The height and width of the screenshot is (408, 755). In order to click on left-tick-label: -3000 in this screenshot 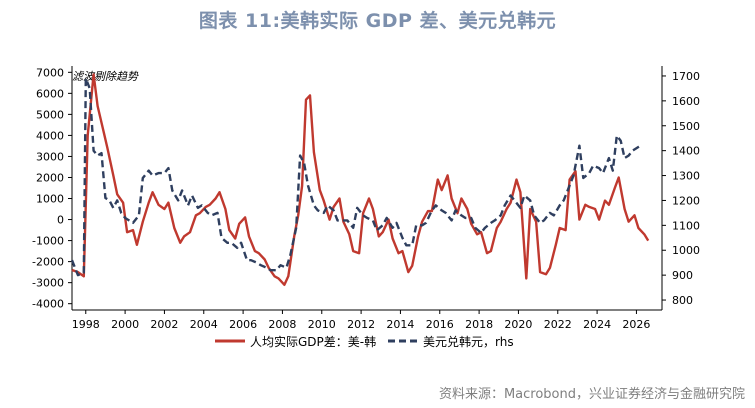, I will do `click(48, 283)`.